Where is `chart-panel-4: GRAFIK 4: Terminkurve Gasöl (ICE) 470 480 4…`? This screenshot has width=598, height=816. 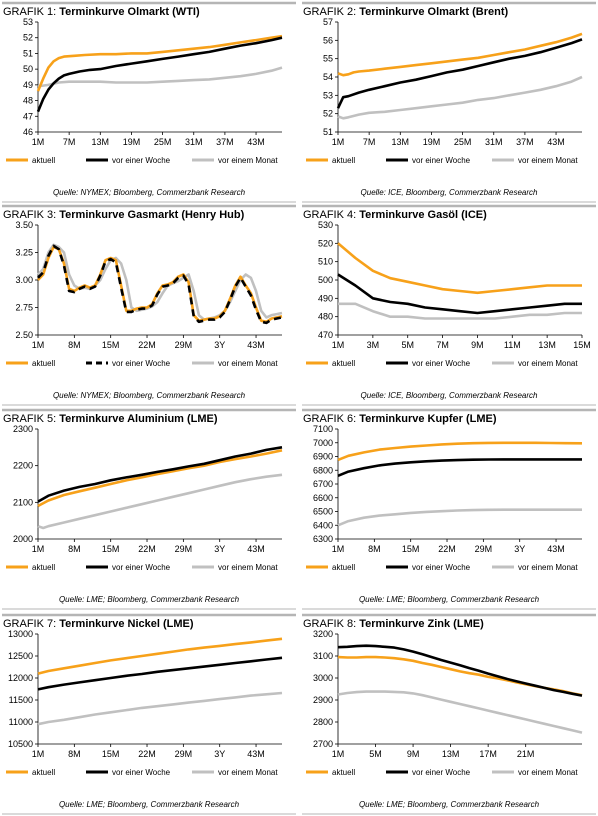 chart-panel-4: GRAFIK 4: Terminkurve Gasöl (ICE) 470 480 4… is located at coordinates (449, 305).